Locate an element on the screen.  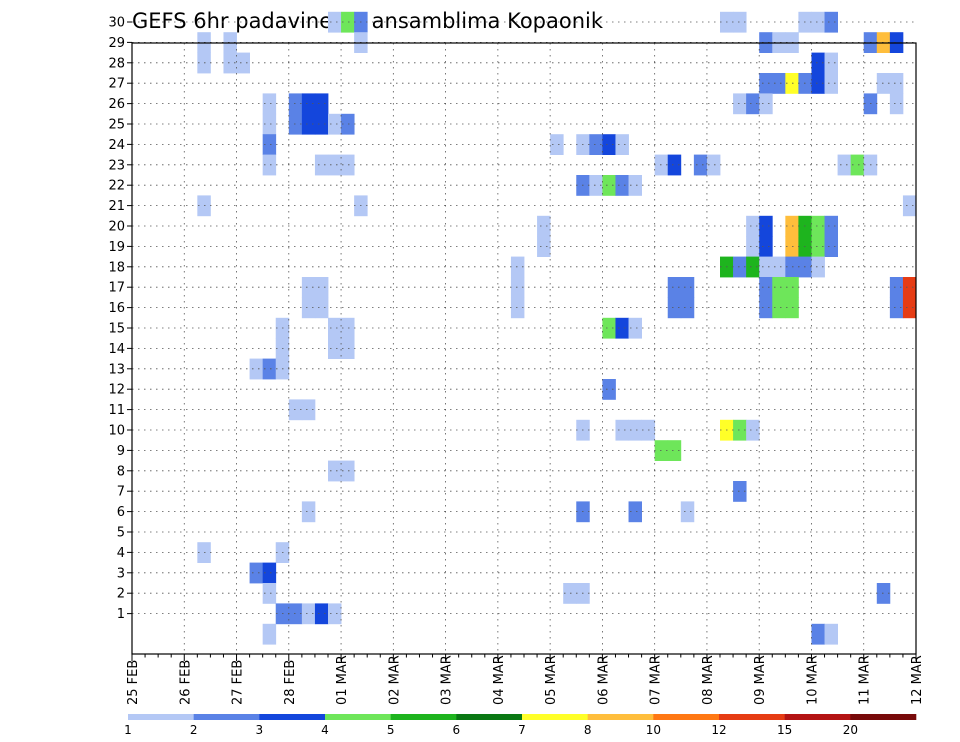
y-tick-label: 8 is located at coordinates (121, 471).